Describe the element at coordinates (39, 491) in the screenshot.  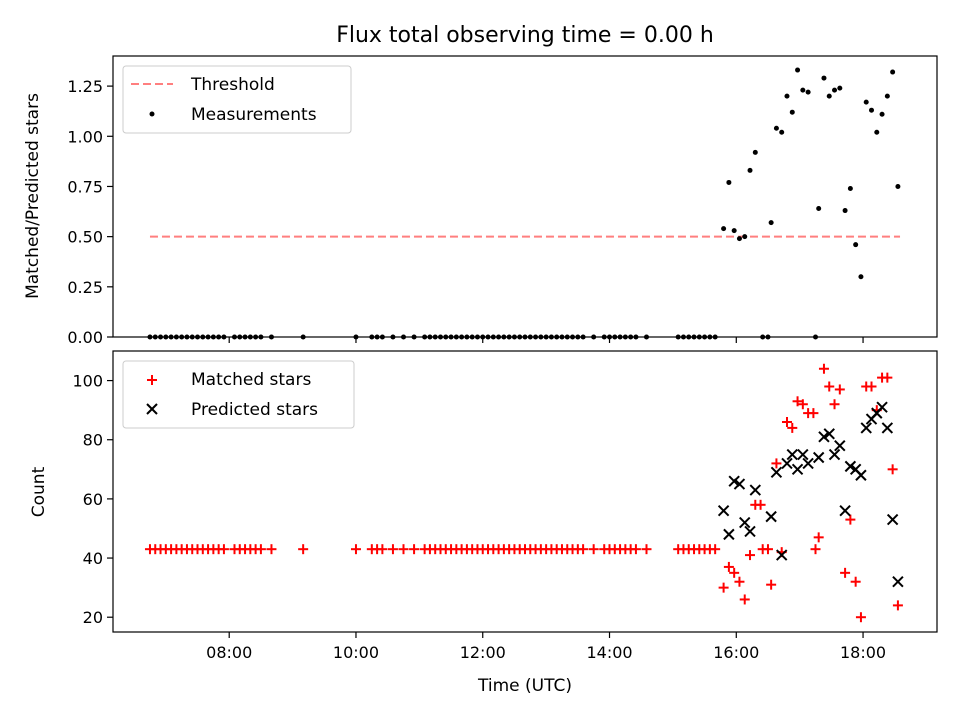
I see `bottom-y-axis-label: Count` at that location.